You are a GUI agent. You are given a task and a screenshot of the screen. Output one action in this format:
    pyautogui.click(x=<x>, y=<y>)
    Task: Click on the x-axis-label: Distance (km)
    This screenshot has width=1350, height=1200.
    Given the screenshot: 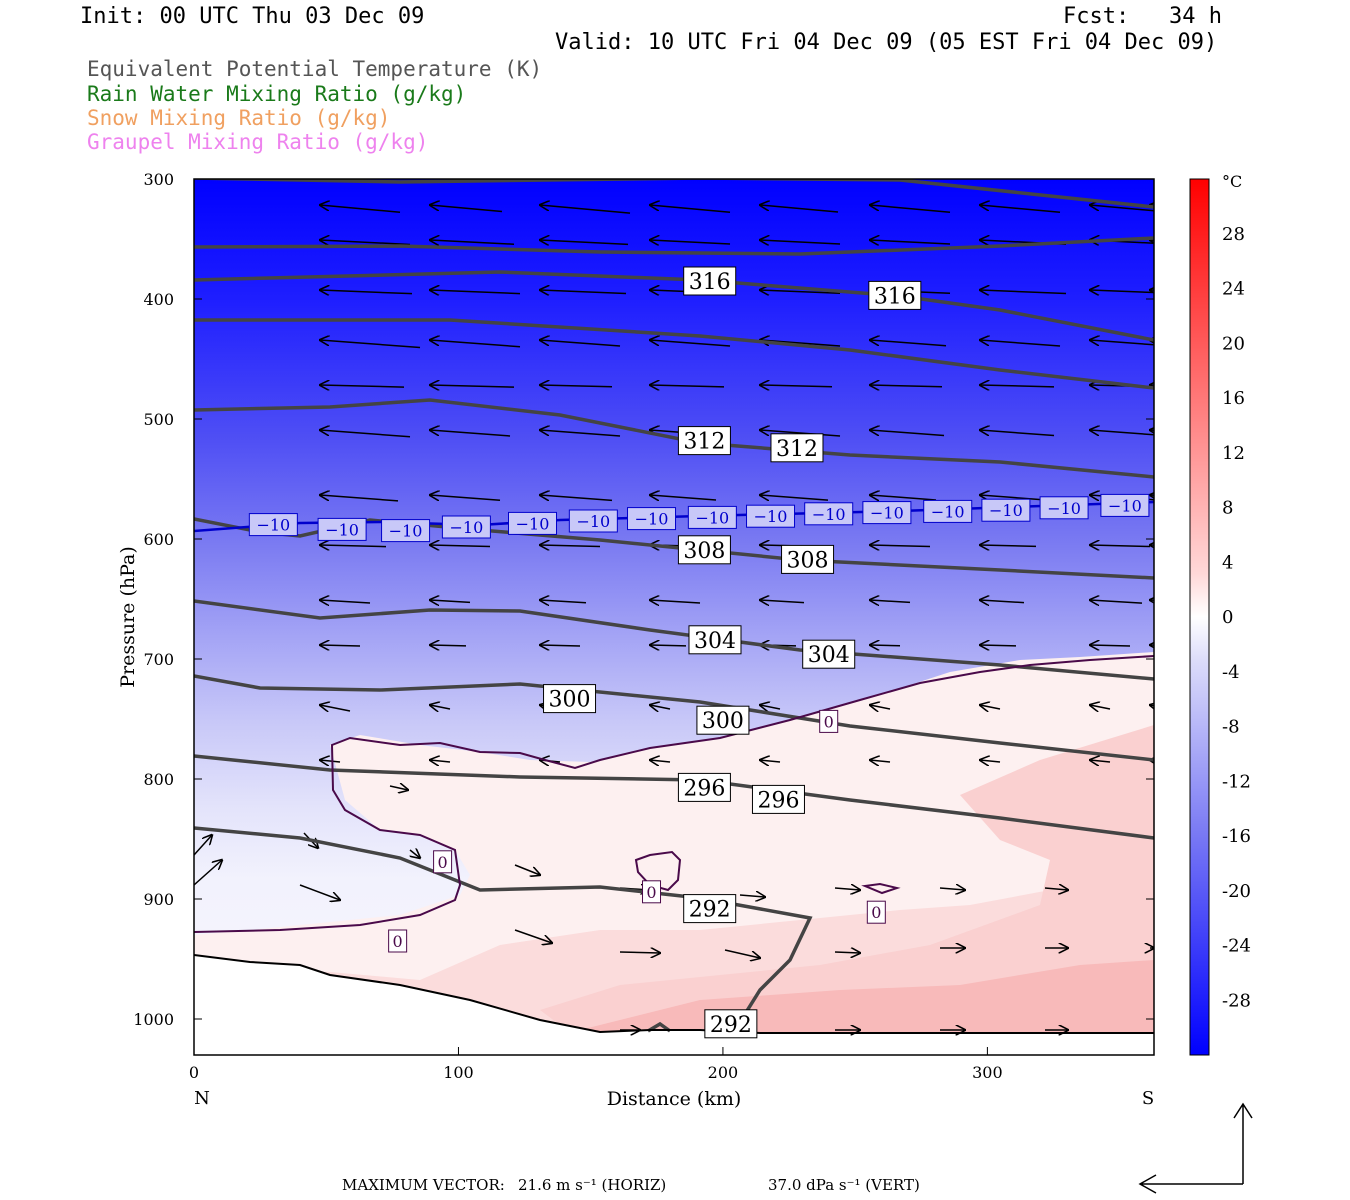 What is the action you would take?
    pyautogui.click(x=674, y=1099)
    